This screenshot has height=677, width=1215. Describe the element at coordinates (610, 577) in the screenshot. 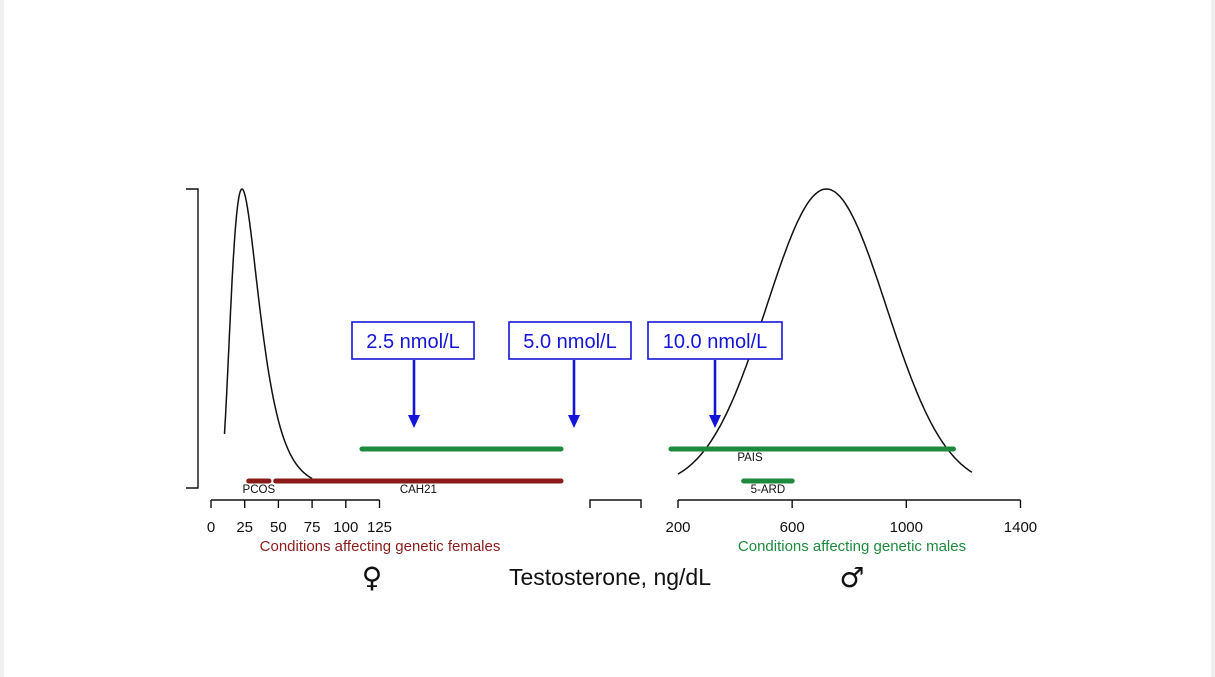

I see `x-axis-label: Testosterone, ng/dL` at that location.